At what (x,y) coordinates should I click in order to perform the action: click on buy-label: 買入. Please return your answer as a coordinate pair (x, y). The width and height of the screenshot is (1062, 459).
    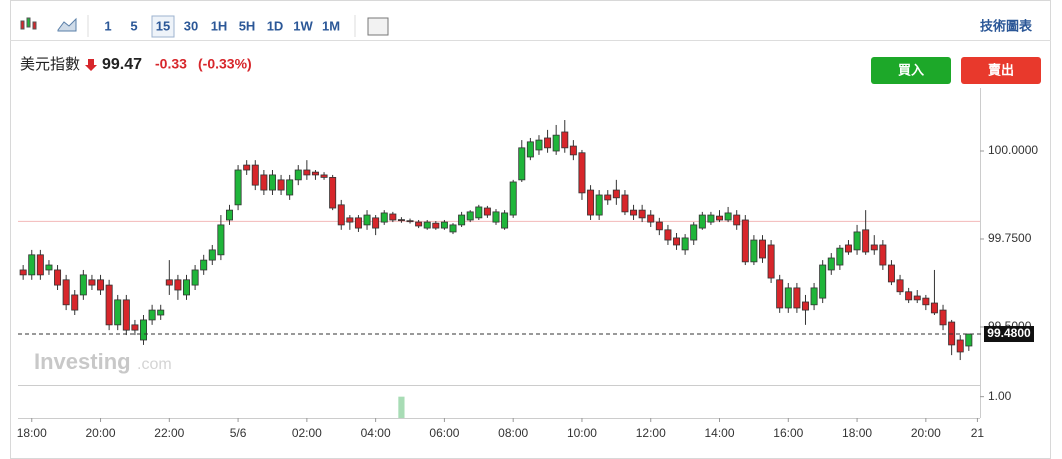
    Looking at the image, I should click on (911, 69).